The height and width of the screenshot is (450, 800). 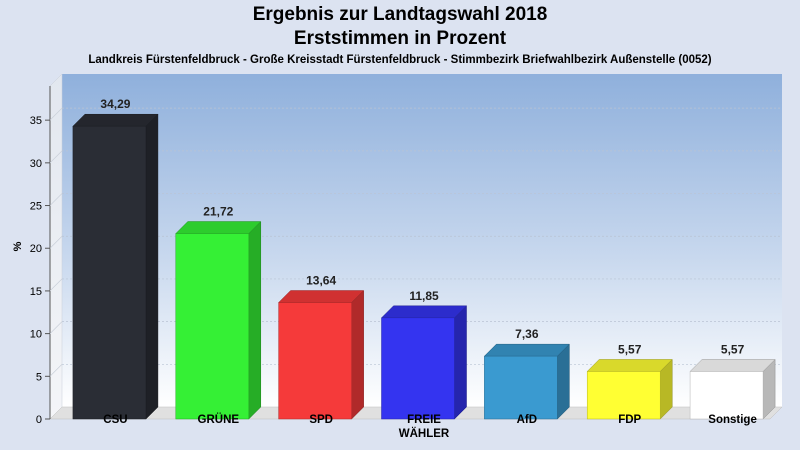 I want to click on bar-sonstige, so click(x=732, y=389).